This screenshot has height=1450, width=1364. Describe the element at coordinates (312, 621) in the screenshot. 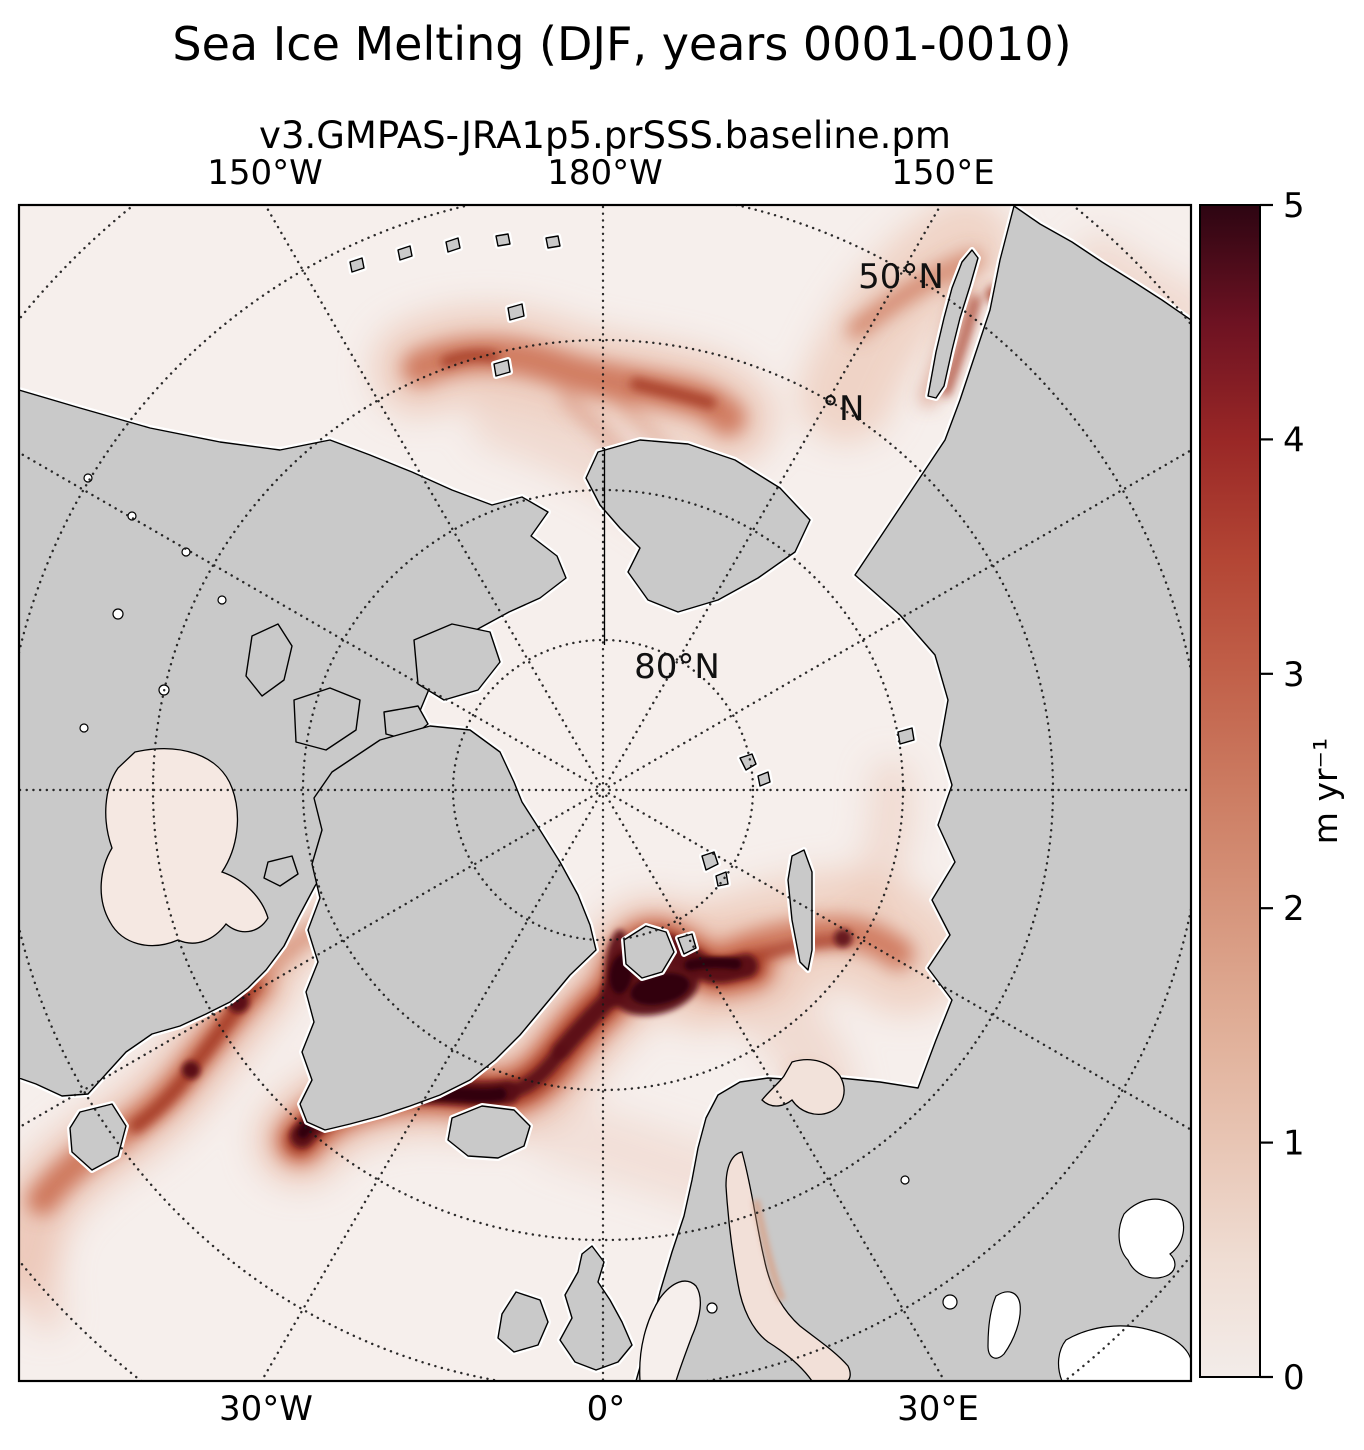

I see `meridian-120w` at that location.